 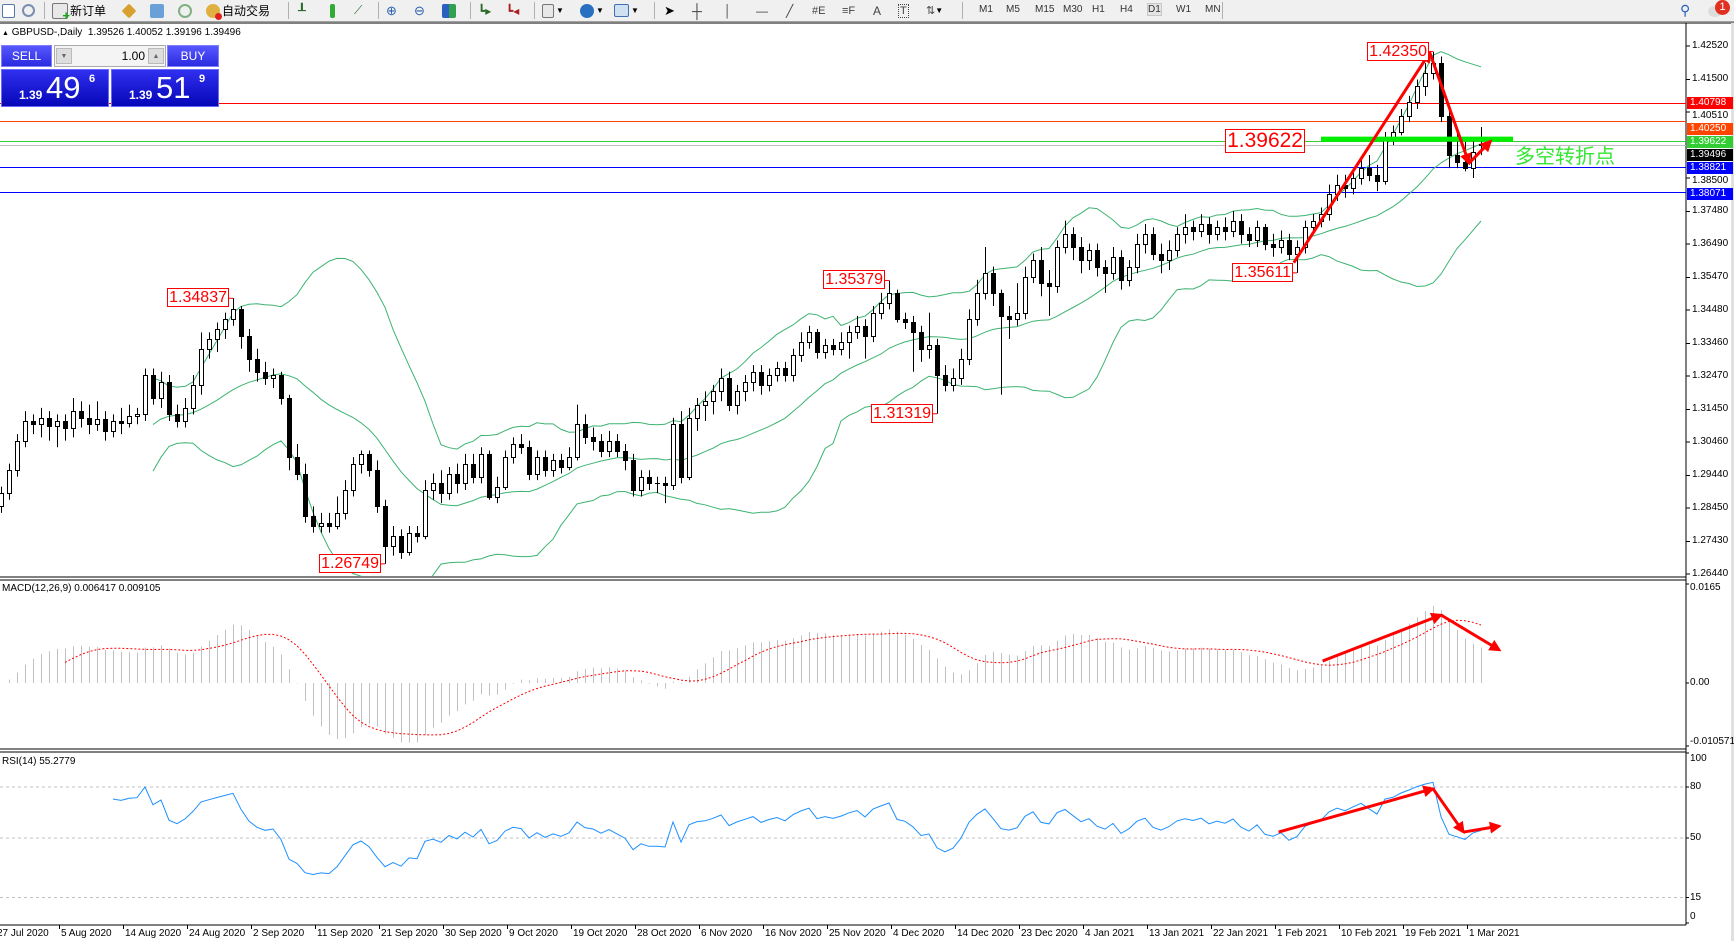 I want to click on periods-button: ▼, so click(x=592, y=10).